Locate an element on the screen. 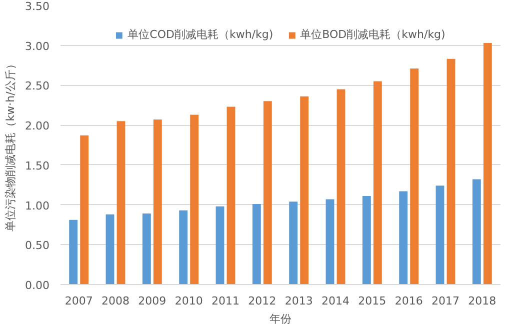  legend-label: 单位COD削减电耗（kwh/kg) is located at coordinates (201, 34).